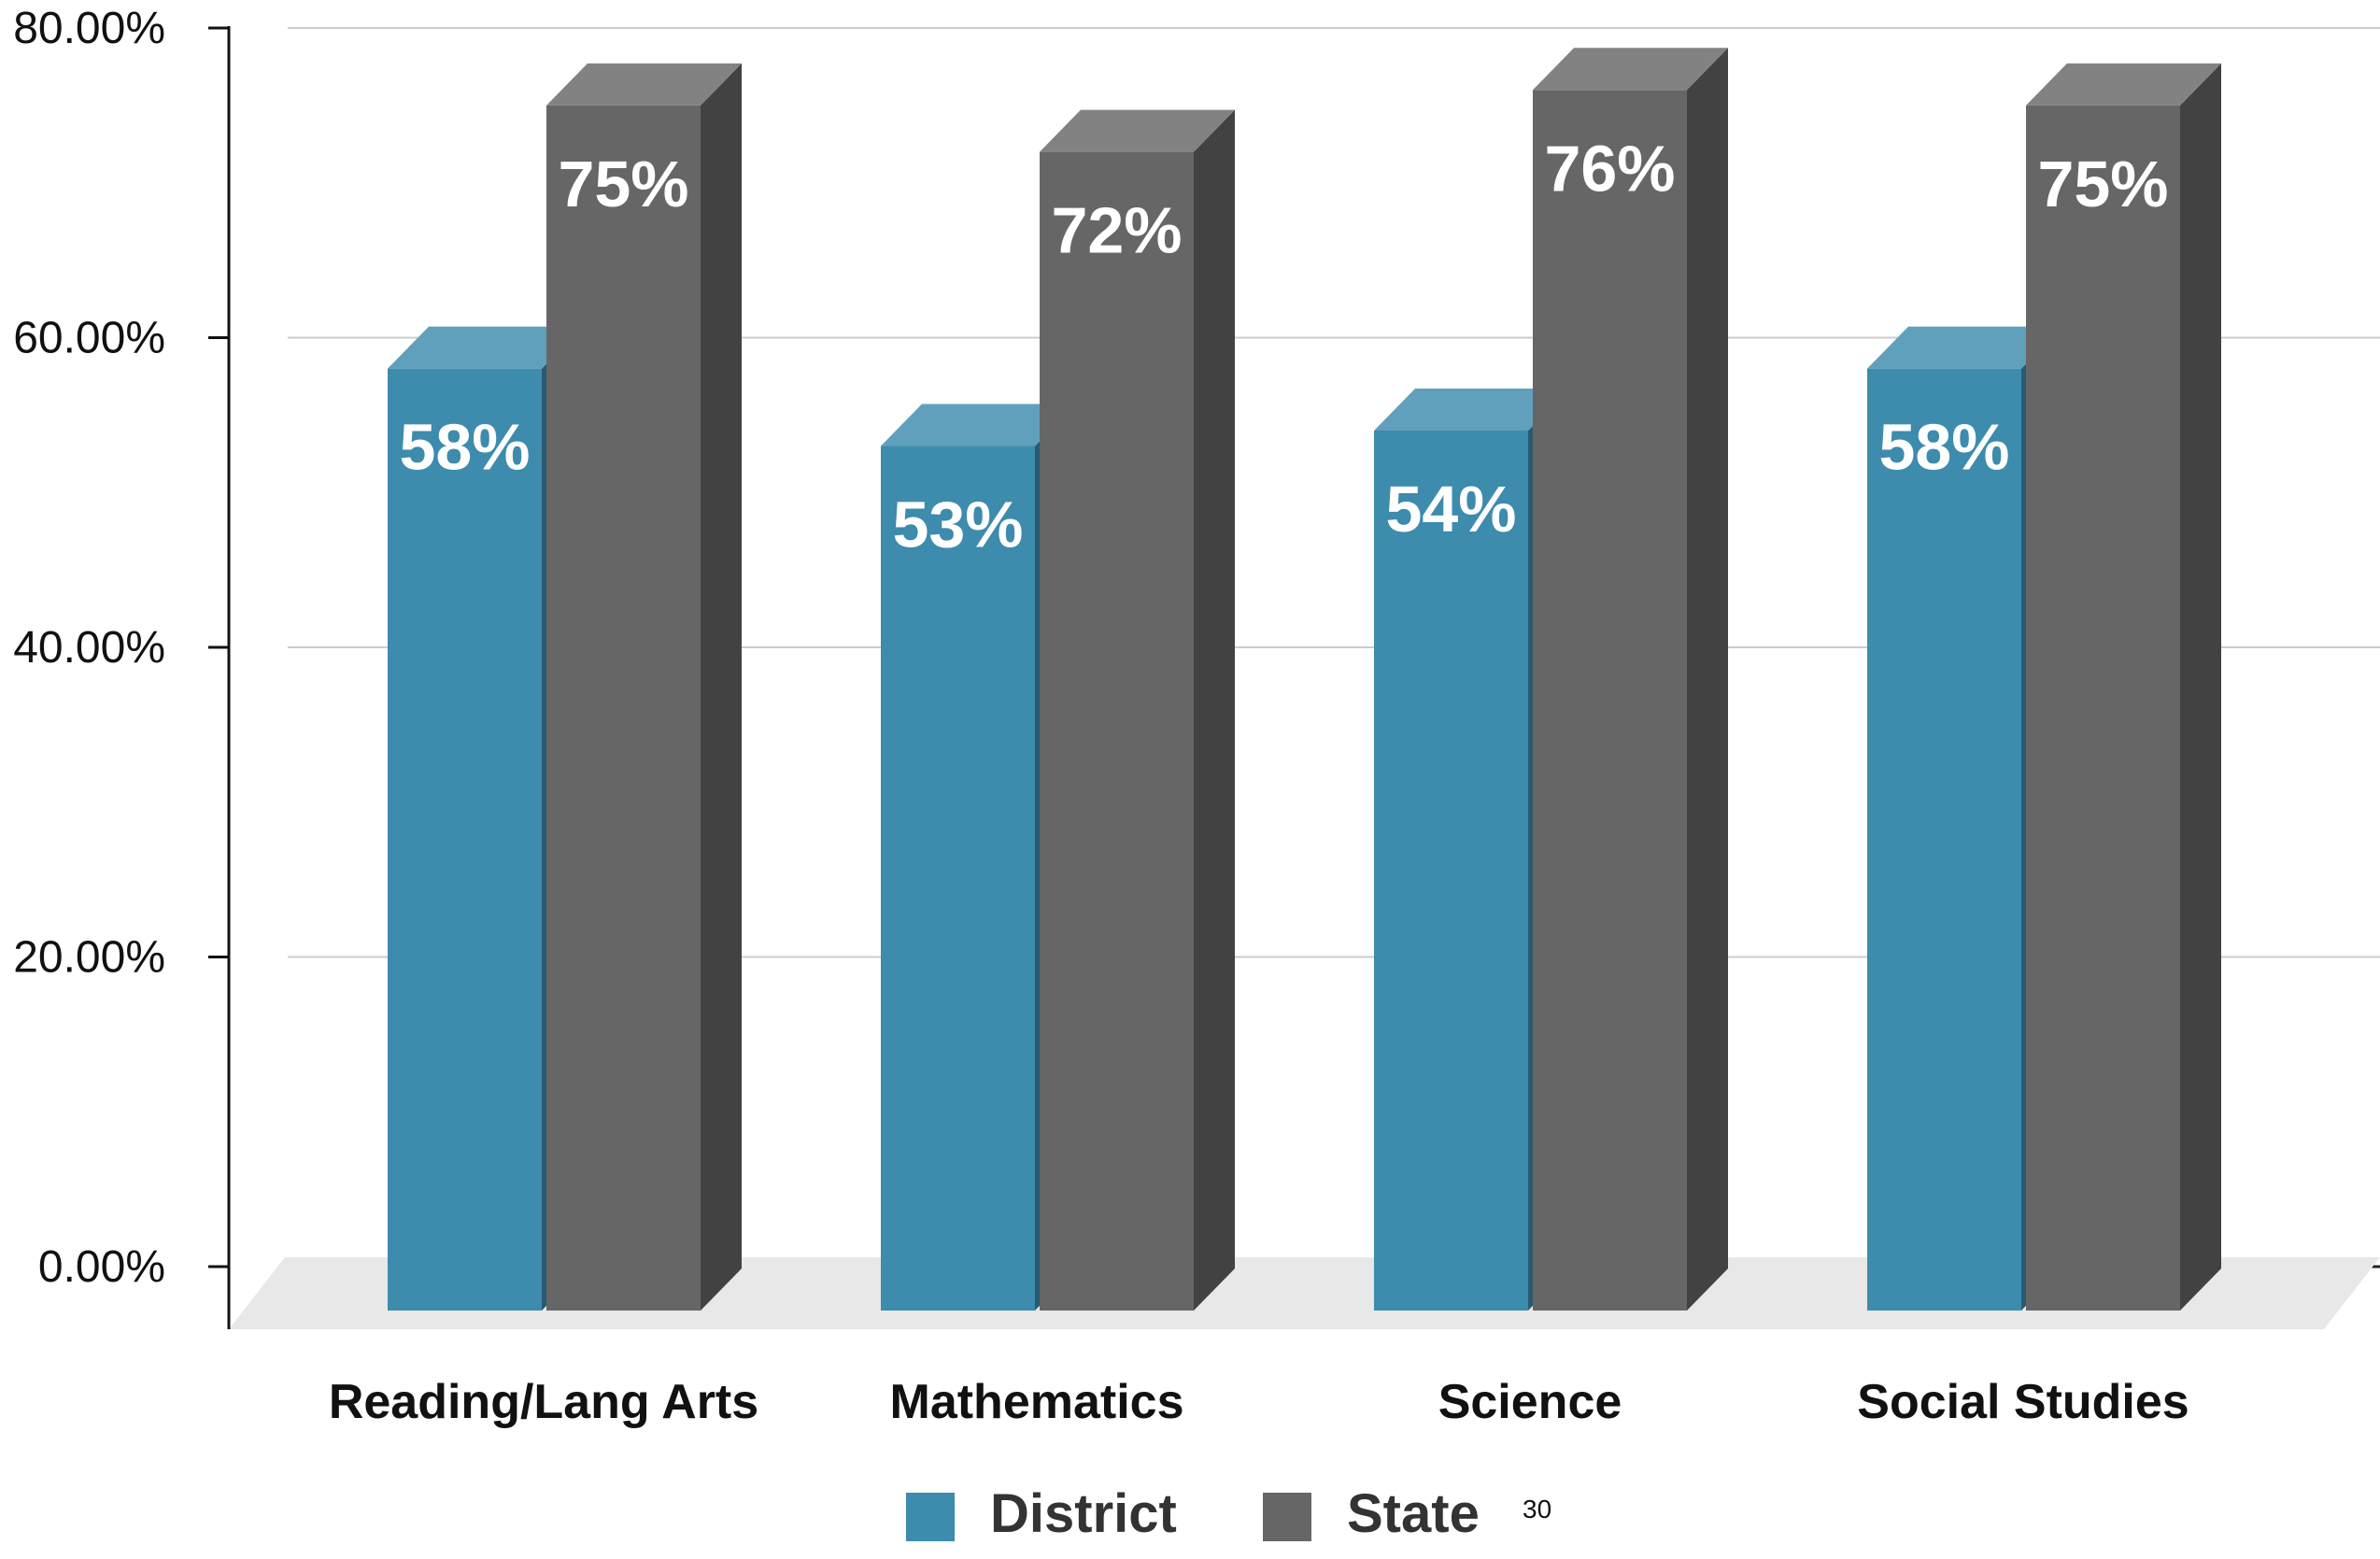 This screenshot has height=1559, width=2380. Describe the element at coordinates (101, 1267) in the screenshot. I see `y-tick-label: 0.00%` at that location.